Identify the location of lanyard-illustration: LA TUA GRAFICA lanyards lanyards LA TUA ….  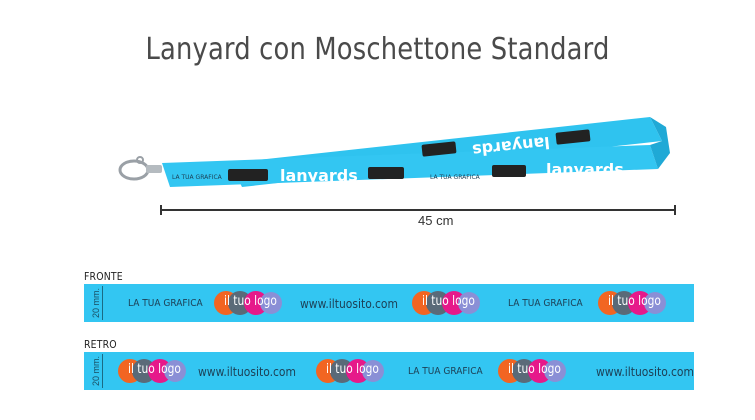
(394, 152).